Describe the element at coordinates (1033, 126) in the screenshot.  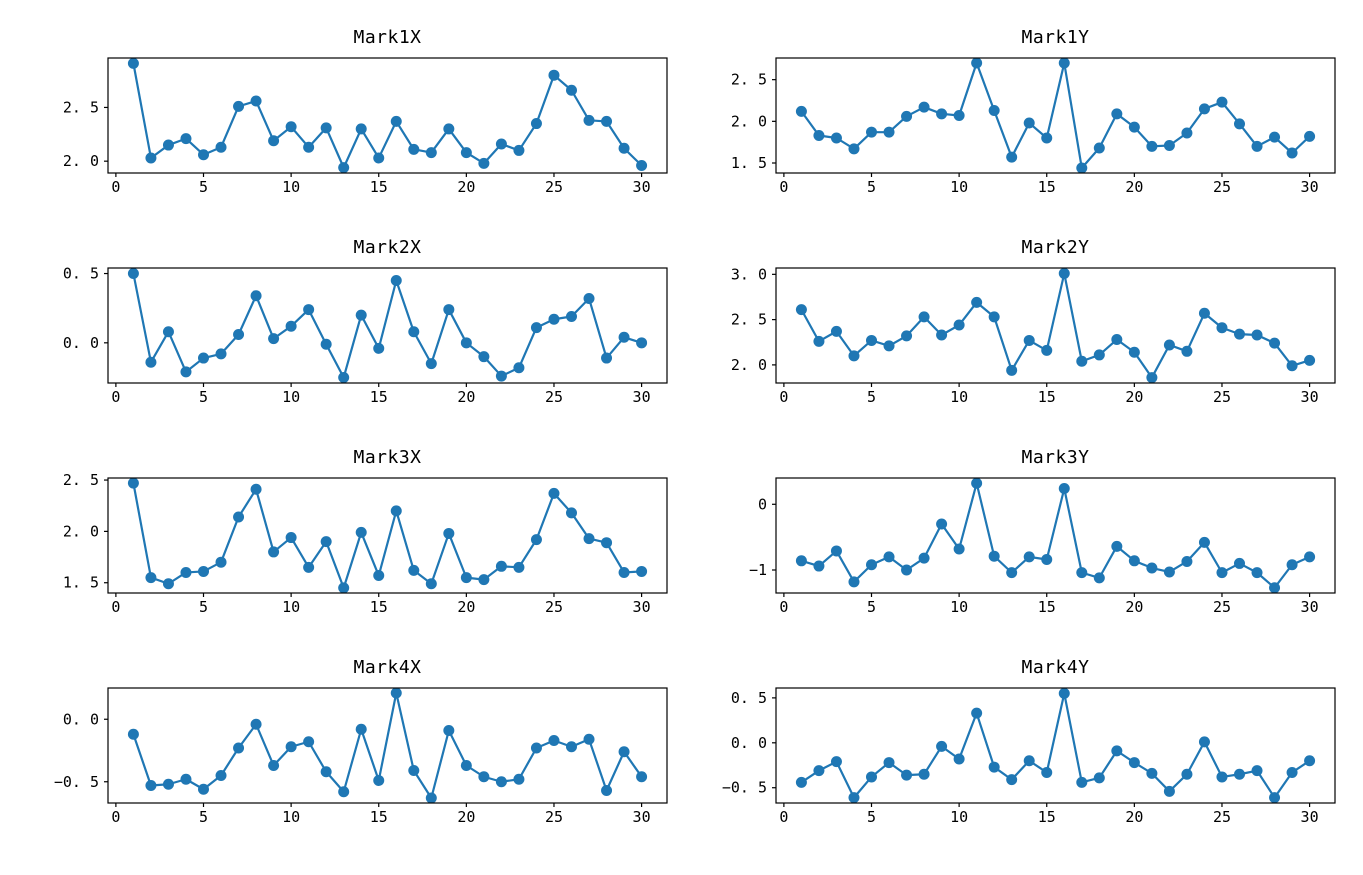
I see `mark1y-plot-area: 0 5 10 15 20 25 30 2. 5 2. 0 1. 5` at that location.